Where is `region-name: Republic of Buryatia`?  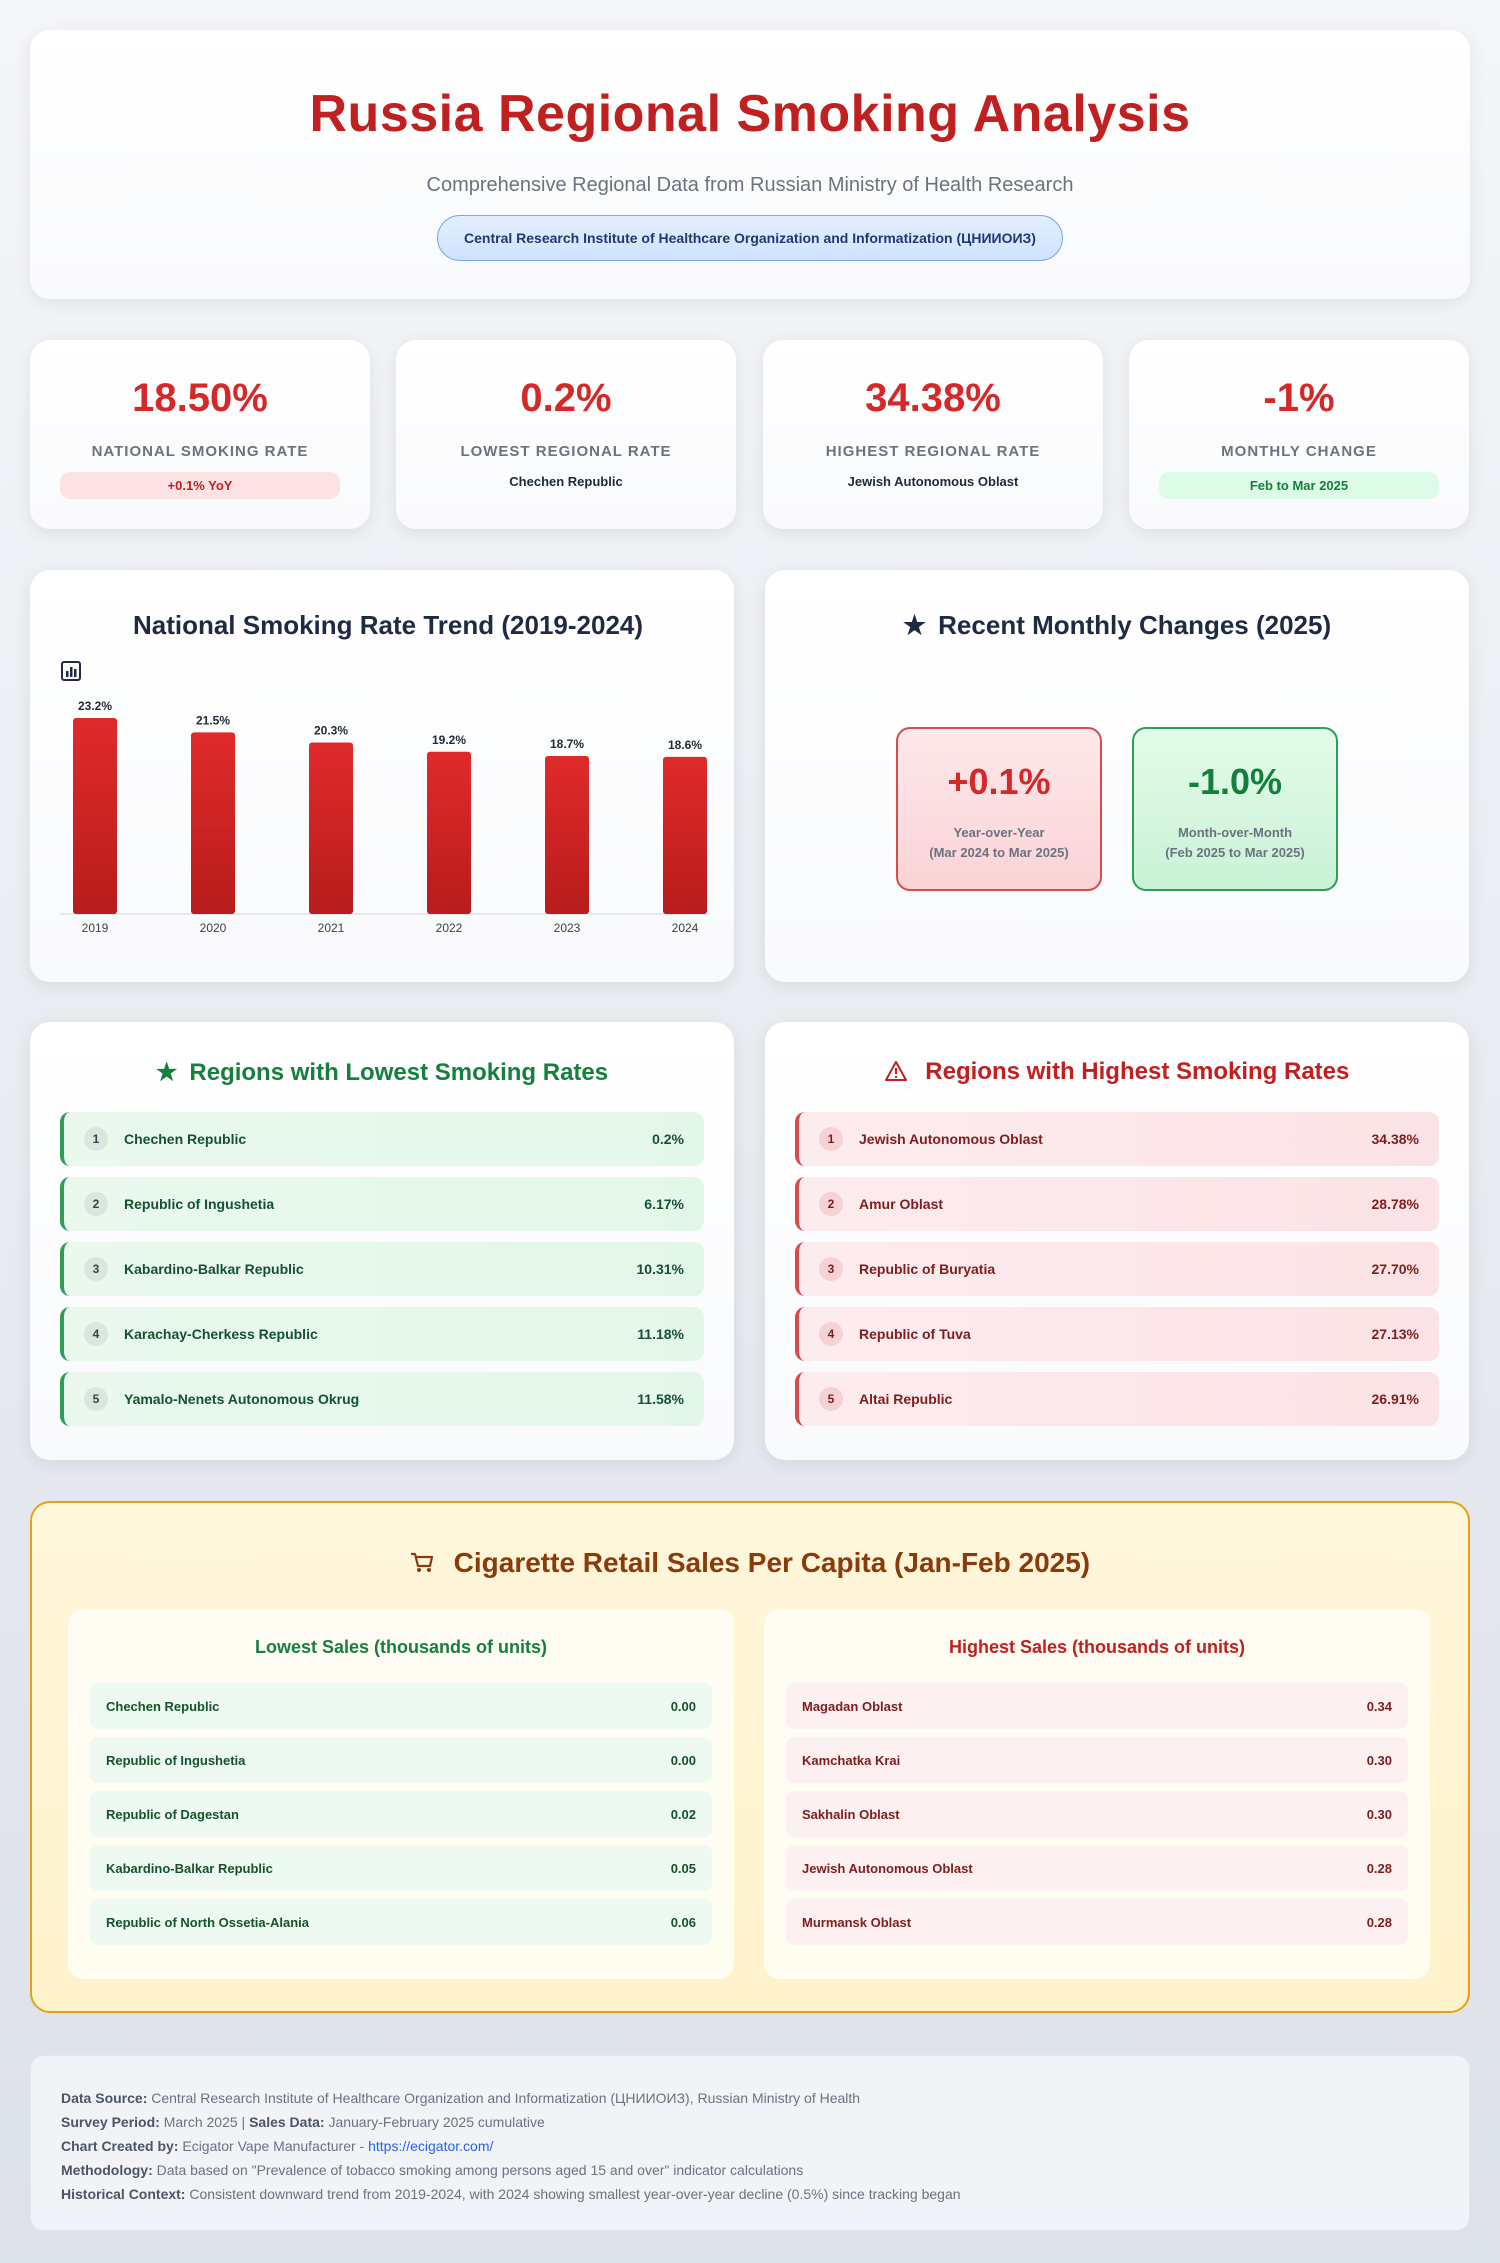 region-name: Republic of Buryatia is located at coordinates (927, 1269).